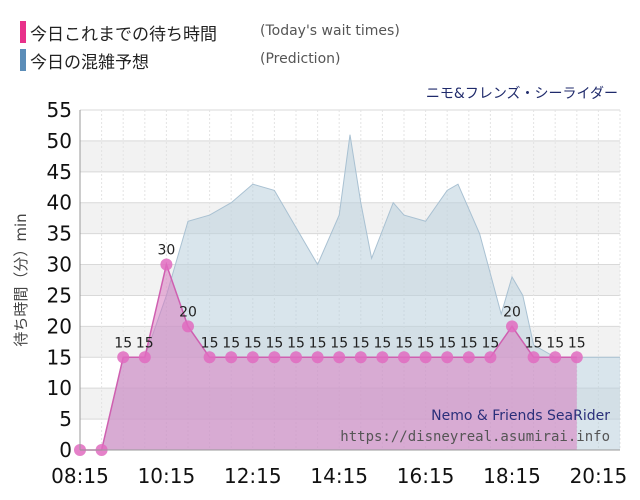 This screenshot has height=500, width=640. What do you see at coordinates (300, 59) in the screenshot?
I see `legend-prediction-sub: (Prediction)` at bounding box center [300, 59].